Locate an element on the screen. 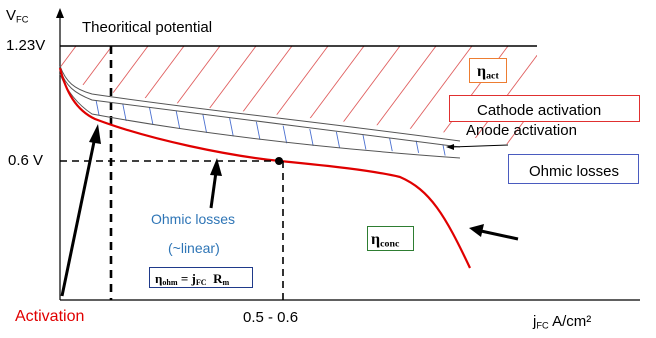  cathode-activation-curve is located at coordinates (260, 103).